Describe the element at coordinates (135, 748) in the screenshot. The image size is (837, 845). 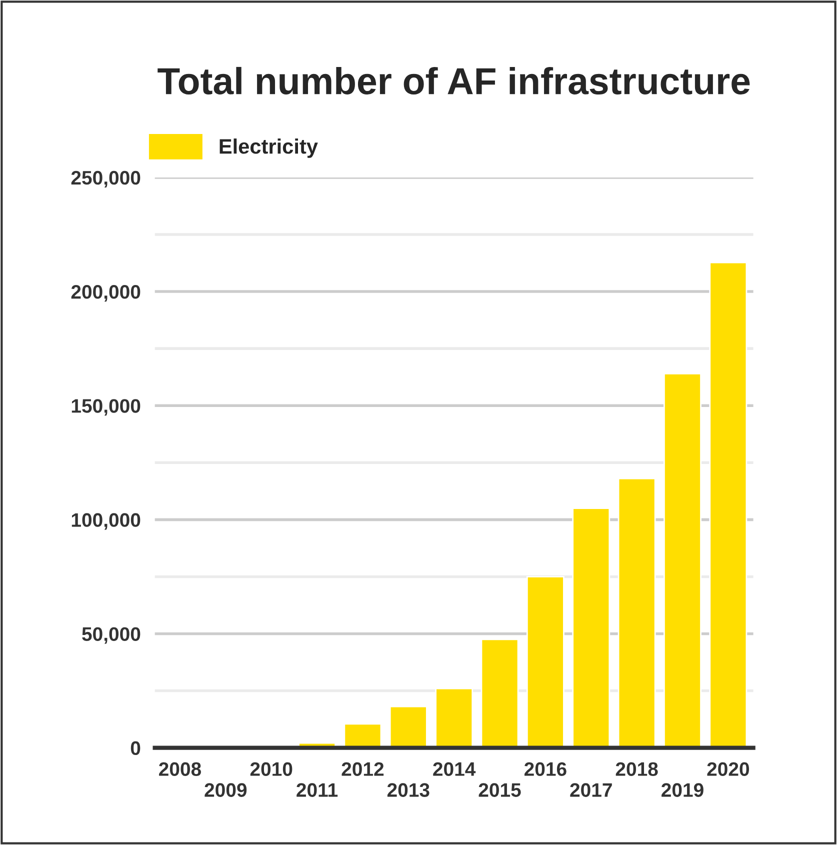
I see `y-tick-label: 0` at that location.